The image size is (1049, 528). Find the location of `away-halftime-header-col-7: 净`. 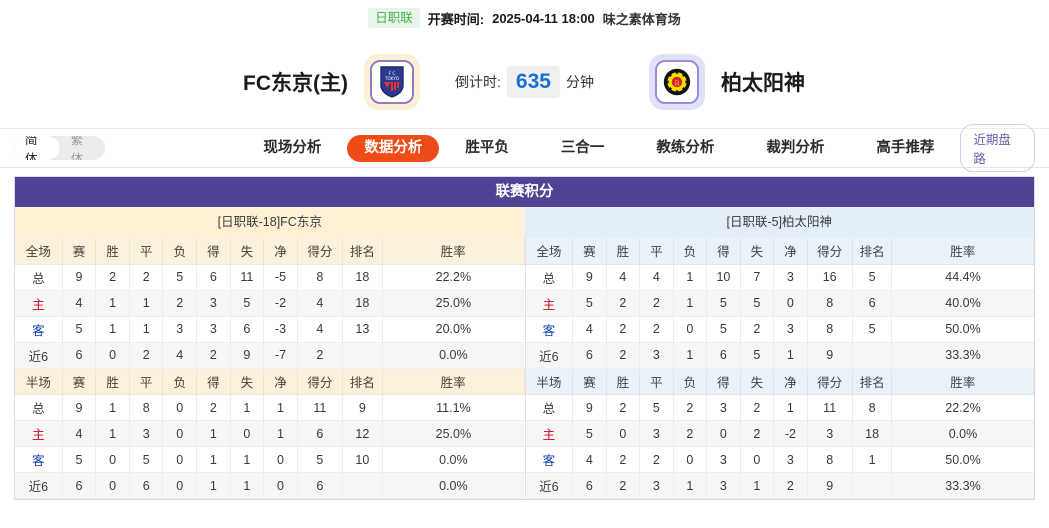

away-halftime-header-col-7: 净 is located at coordinates (790, 381).